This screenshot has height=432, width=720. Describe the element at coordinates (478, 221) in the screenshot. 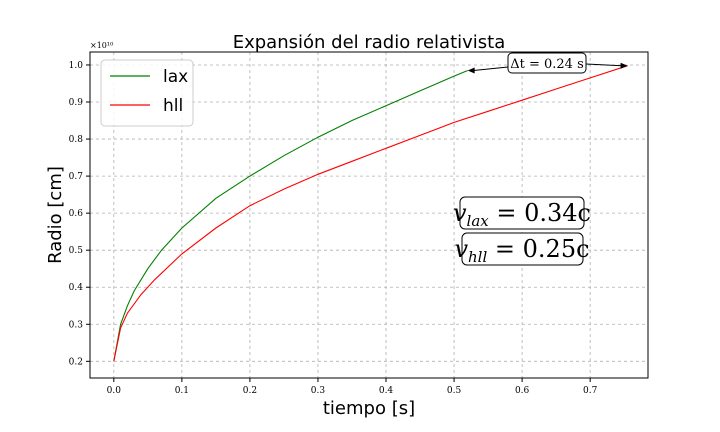

I see `v-lax-subscript: lax` at that location.